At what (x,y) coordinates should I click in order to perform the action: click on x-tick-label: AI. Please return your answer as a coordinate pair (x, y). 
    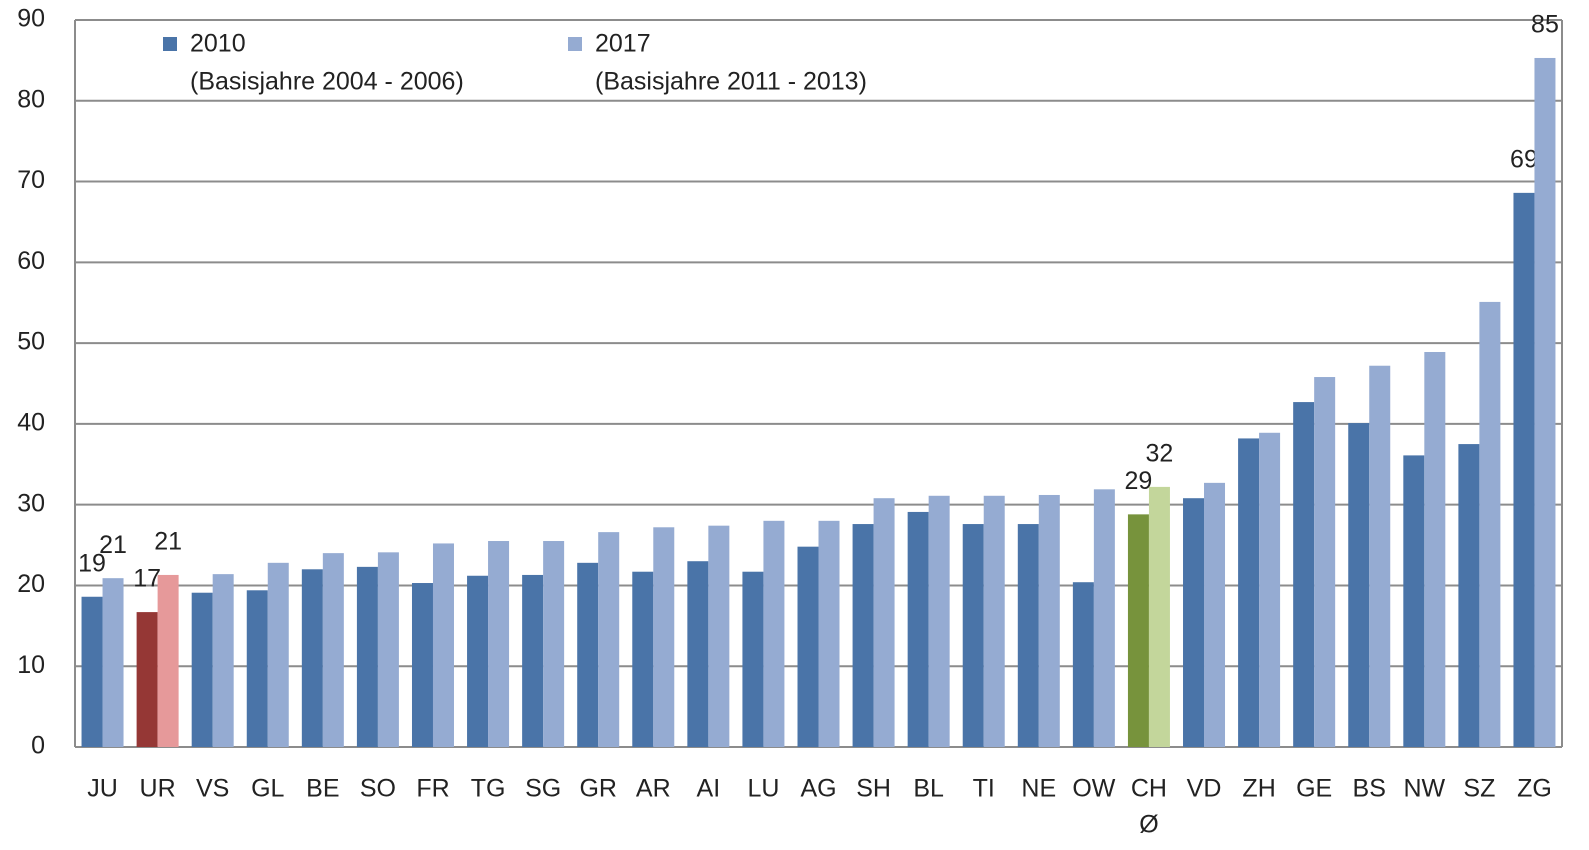
    Looking at the image, I should click on (709, 789).